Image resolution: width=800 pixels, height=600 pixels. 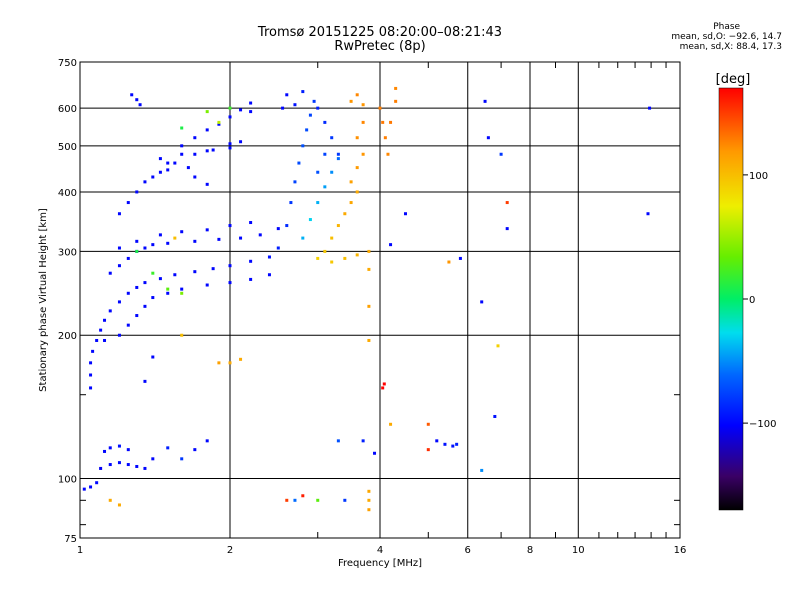 What do you see at coordinates (67, 63) in the screenshot?
I see `y-tick-label: 750` at bounding box center [67, 63].